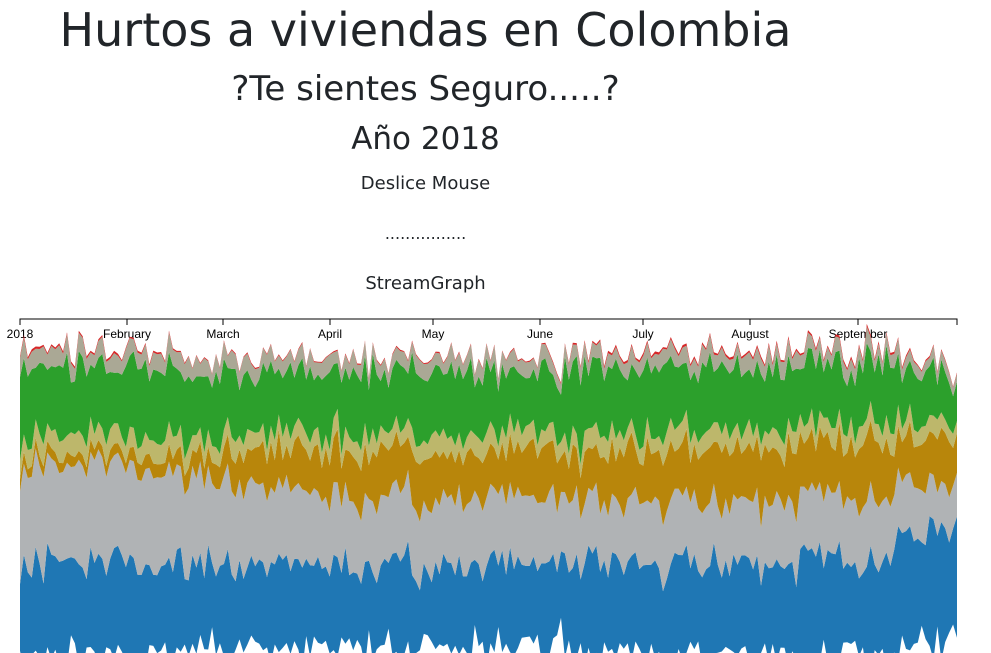 The height and width of the screenshot is (653, 991). What do you see at coordinates (433, 334) in the screenshot?
I see `x-tick-label: May` at bounding box center [433, 334].